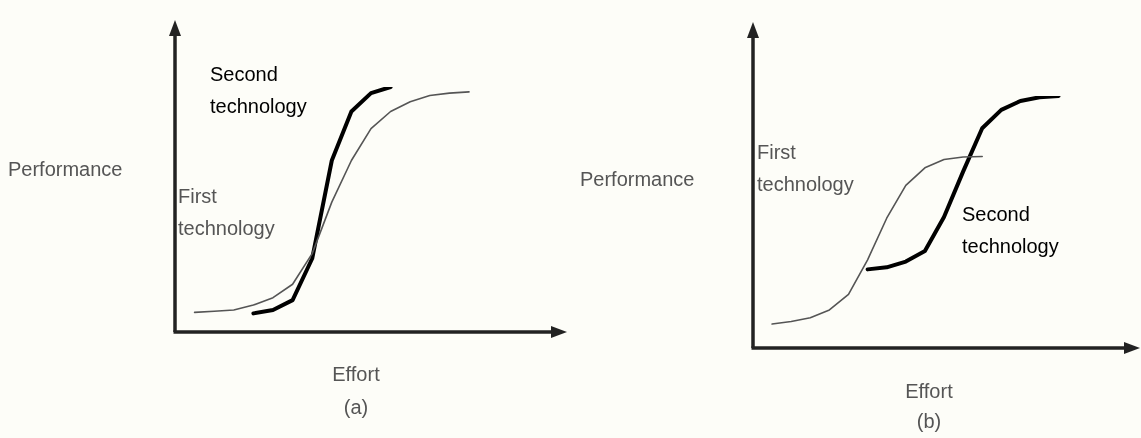  Describe the element at coordinates (226, 211) in the screenshot. I see `series-label: First technology` at that location.